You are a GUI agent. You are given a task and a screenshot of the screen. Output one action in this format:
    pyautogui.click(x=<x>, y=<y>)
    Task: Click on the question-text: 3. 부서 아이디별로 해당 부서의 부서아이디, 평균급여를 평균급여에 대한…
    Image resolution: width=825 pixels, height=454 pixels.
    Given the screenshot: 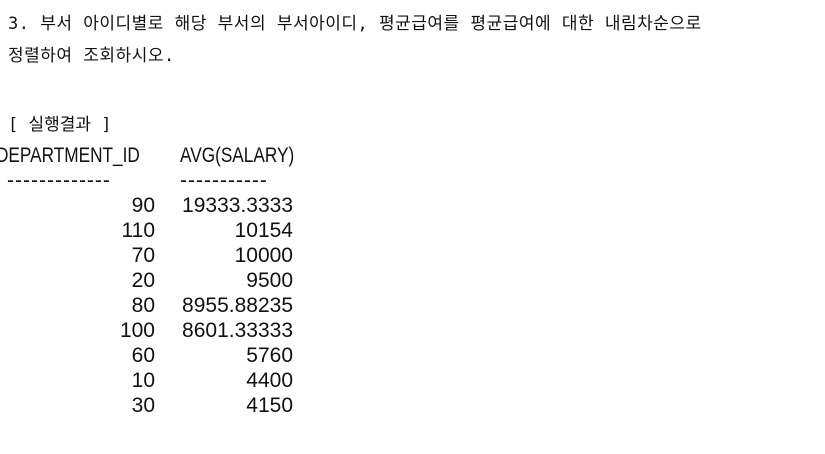 What is the action you would take?
    pyautogui.click(x=414, y=40)
    